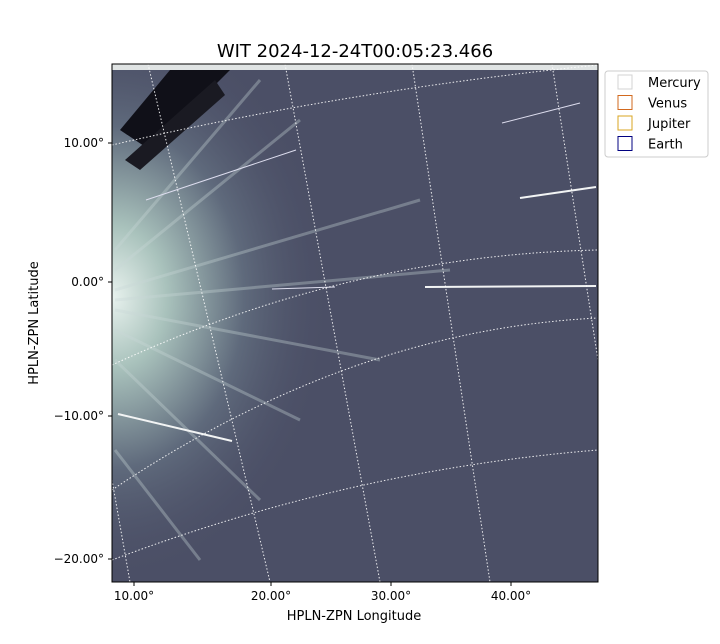  What do you see at coordinates (511, 596) in the screenshot?
I see `x-tick-label: 40.00°` at bounding box center [511, 596].